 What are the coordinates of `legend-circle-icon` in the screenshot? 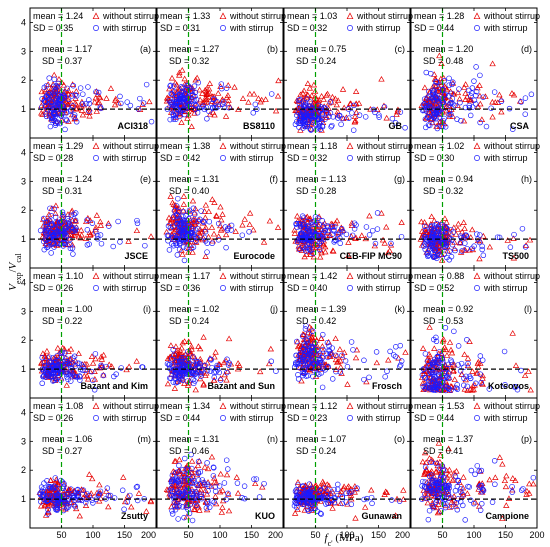 It's located at (350, 28).